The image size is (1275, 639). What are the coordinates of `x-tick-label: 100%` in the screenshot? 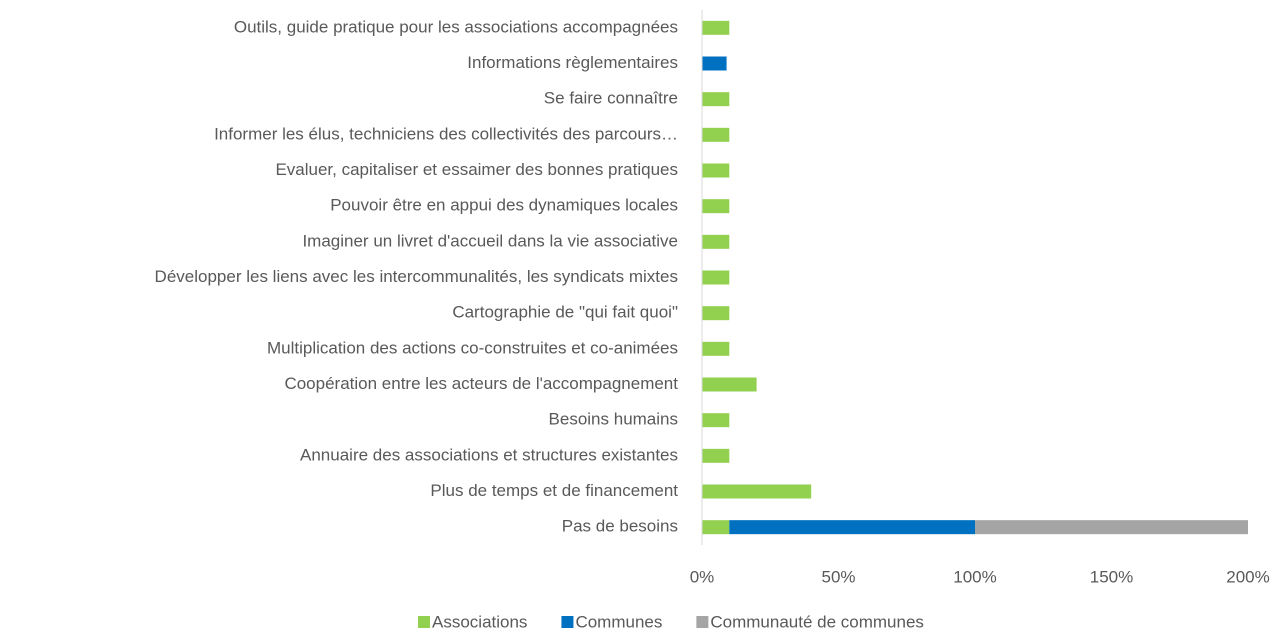 It's located at (974, 576).